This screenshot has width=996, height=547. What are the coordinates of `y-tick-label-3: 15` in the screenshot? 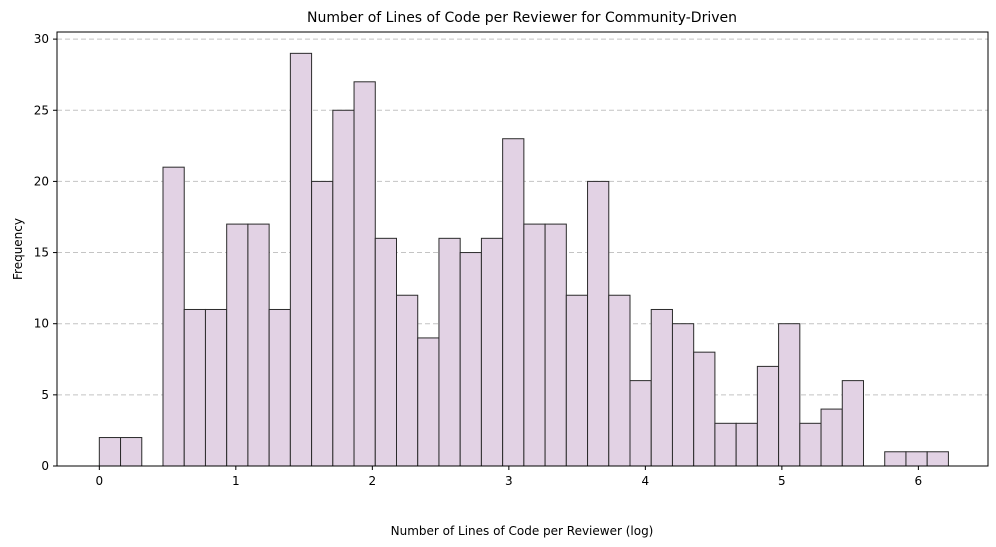 It's located at (41, 253).